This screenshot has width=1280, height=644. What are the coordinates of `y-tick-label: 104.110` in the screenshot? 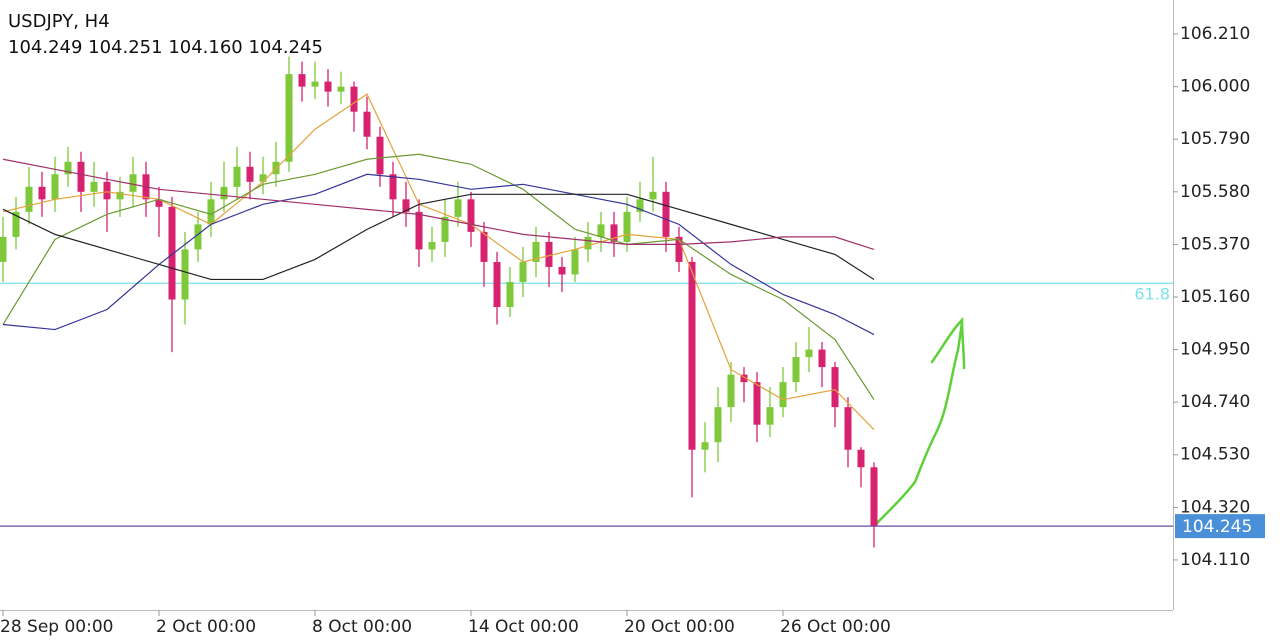 It's located at (1215, 560).